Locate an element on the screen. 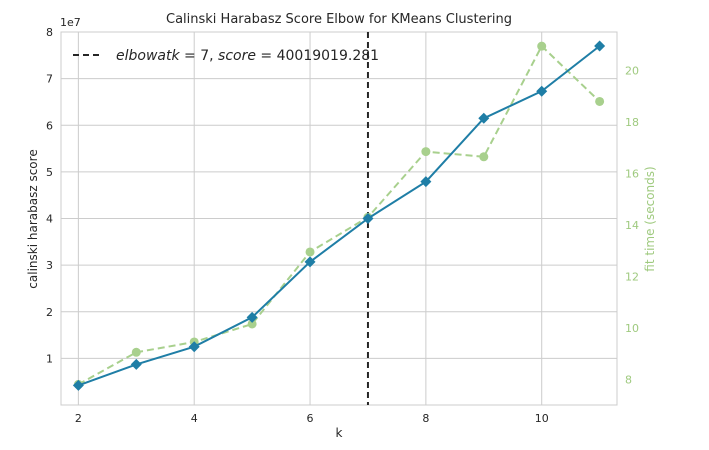 This screenshot has height=450, width=709. y-tick-label: 6 is located at coordinates (49, 125).